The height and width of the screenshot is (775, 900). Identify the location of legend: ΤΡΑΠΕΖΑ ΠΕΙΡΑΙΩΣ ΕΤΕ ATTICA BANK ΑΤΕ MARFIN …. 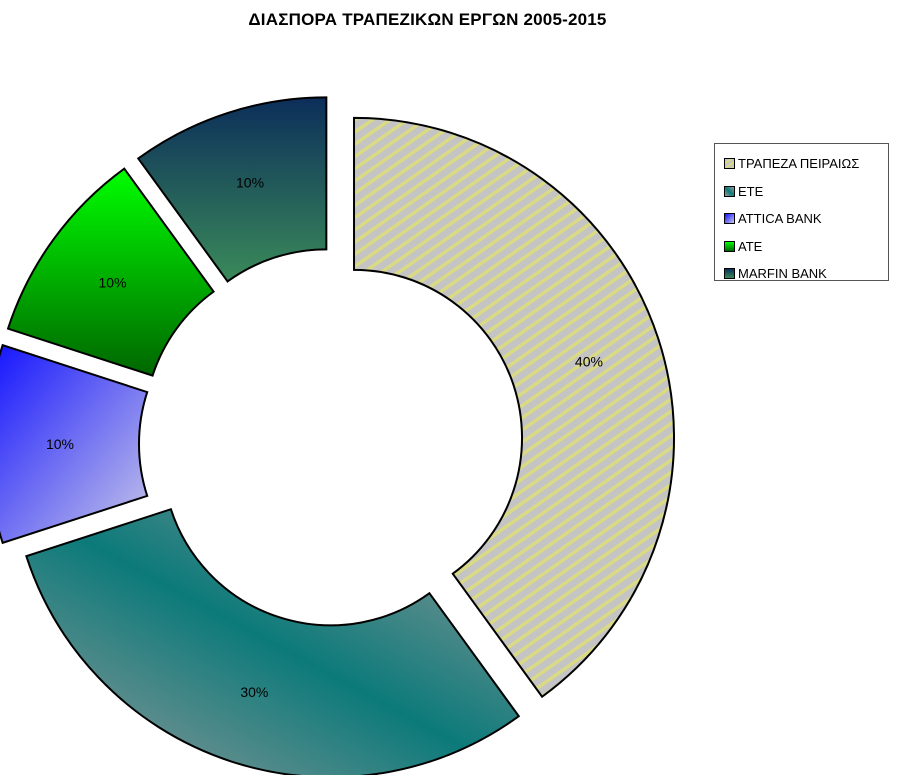
(801, 212).